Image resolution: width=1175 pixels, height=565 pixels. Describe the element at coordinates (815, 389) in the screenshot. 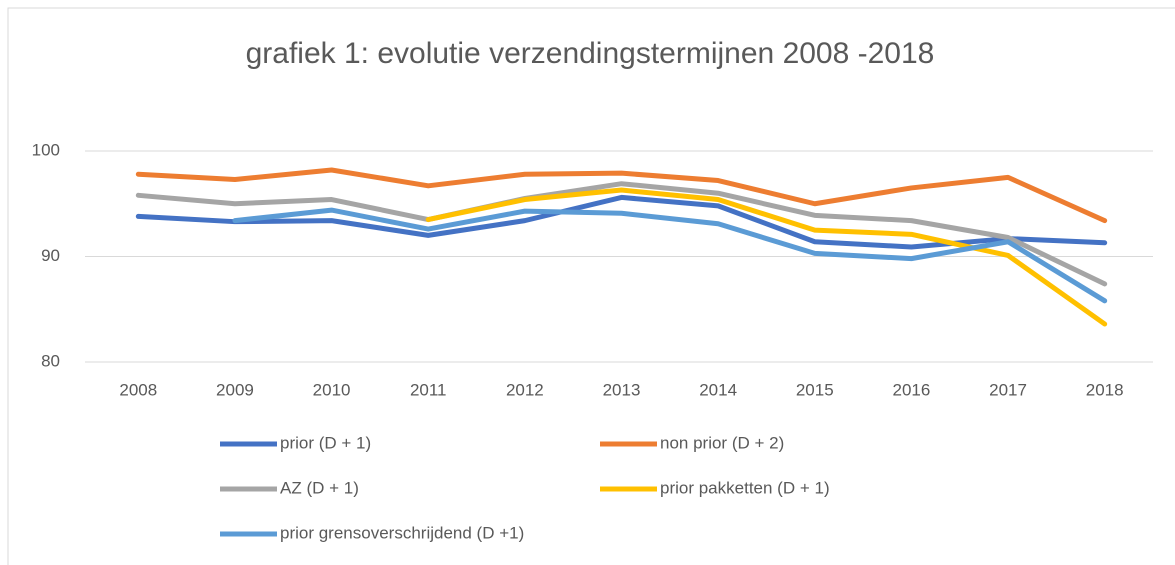

I see `x-tick-label: 2015` at that location.